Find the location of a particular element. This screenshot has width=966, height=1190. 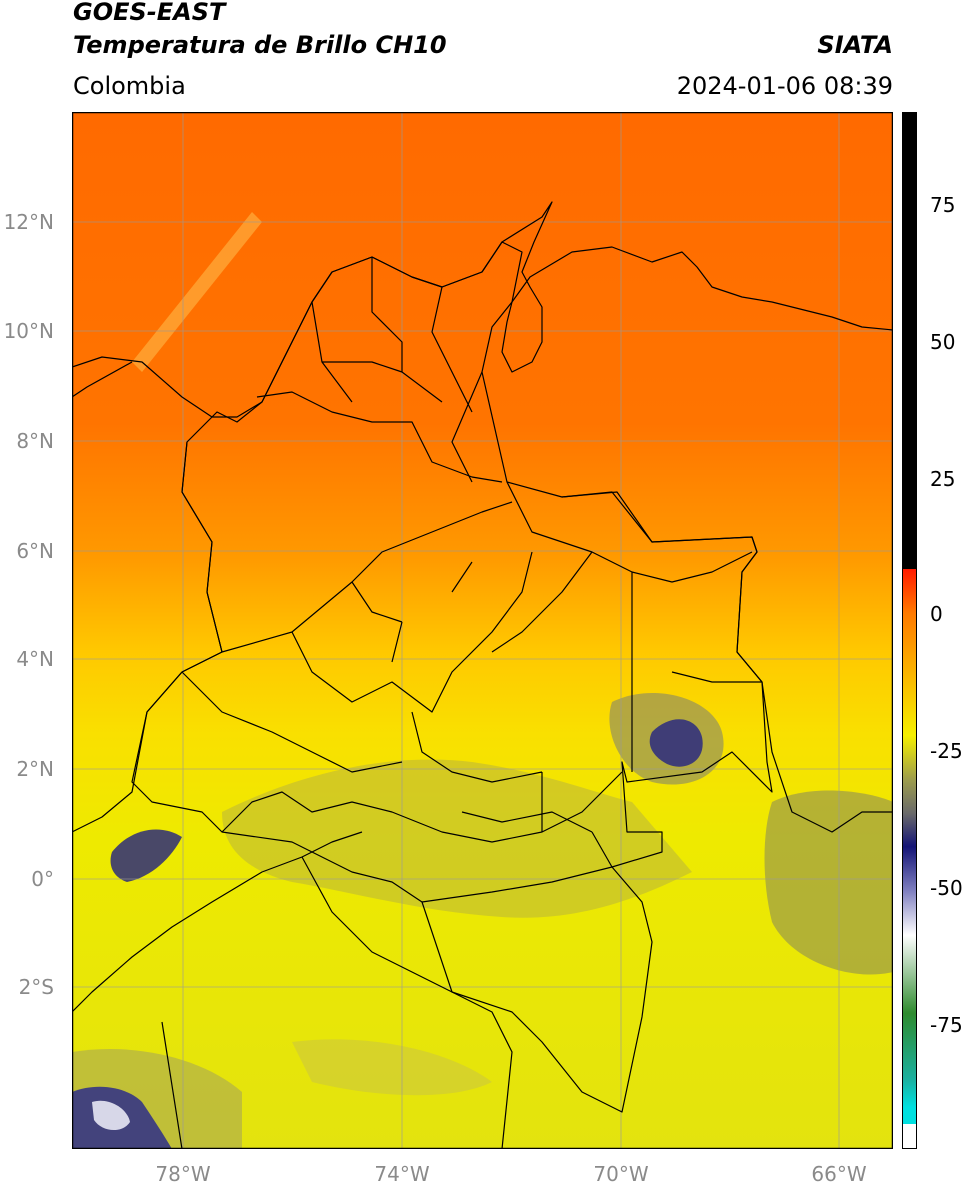

border-peru-ecuador is located at coordinates (337, 1002).